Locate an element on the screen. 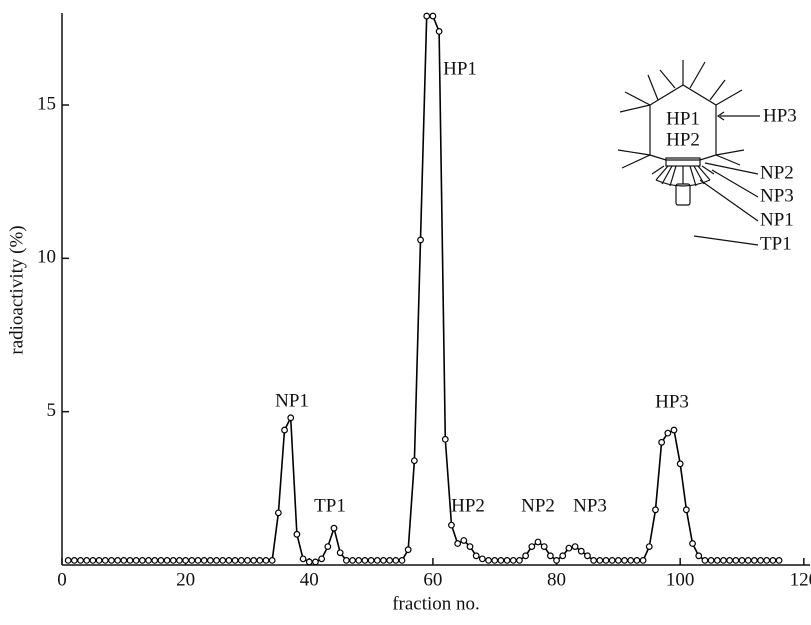 This screenshot has height=625, width=811. peak-label: HP1 is located at coordinates (460, 68).